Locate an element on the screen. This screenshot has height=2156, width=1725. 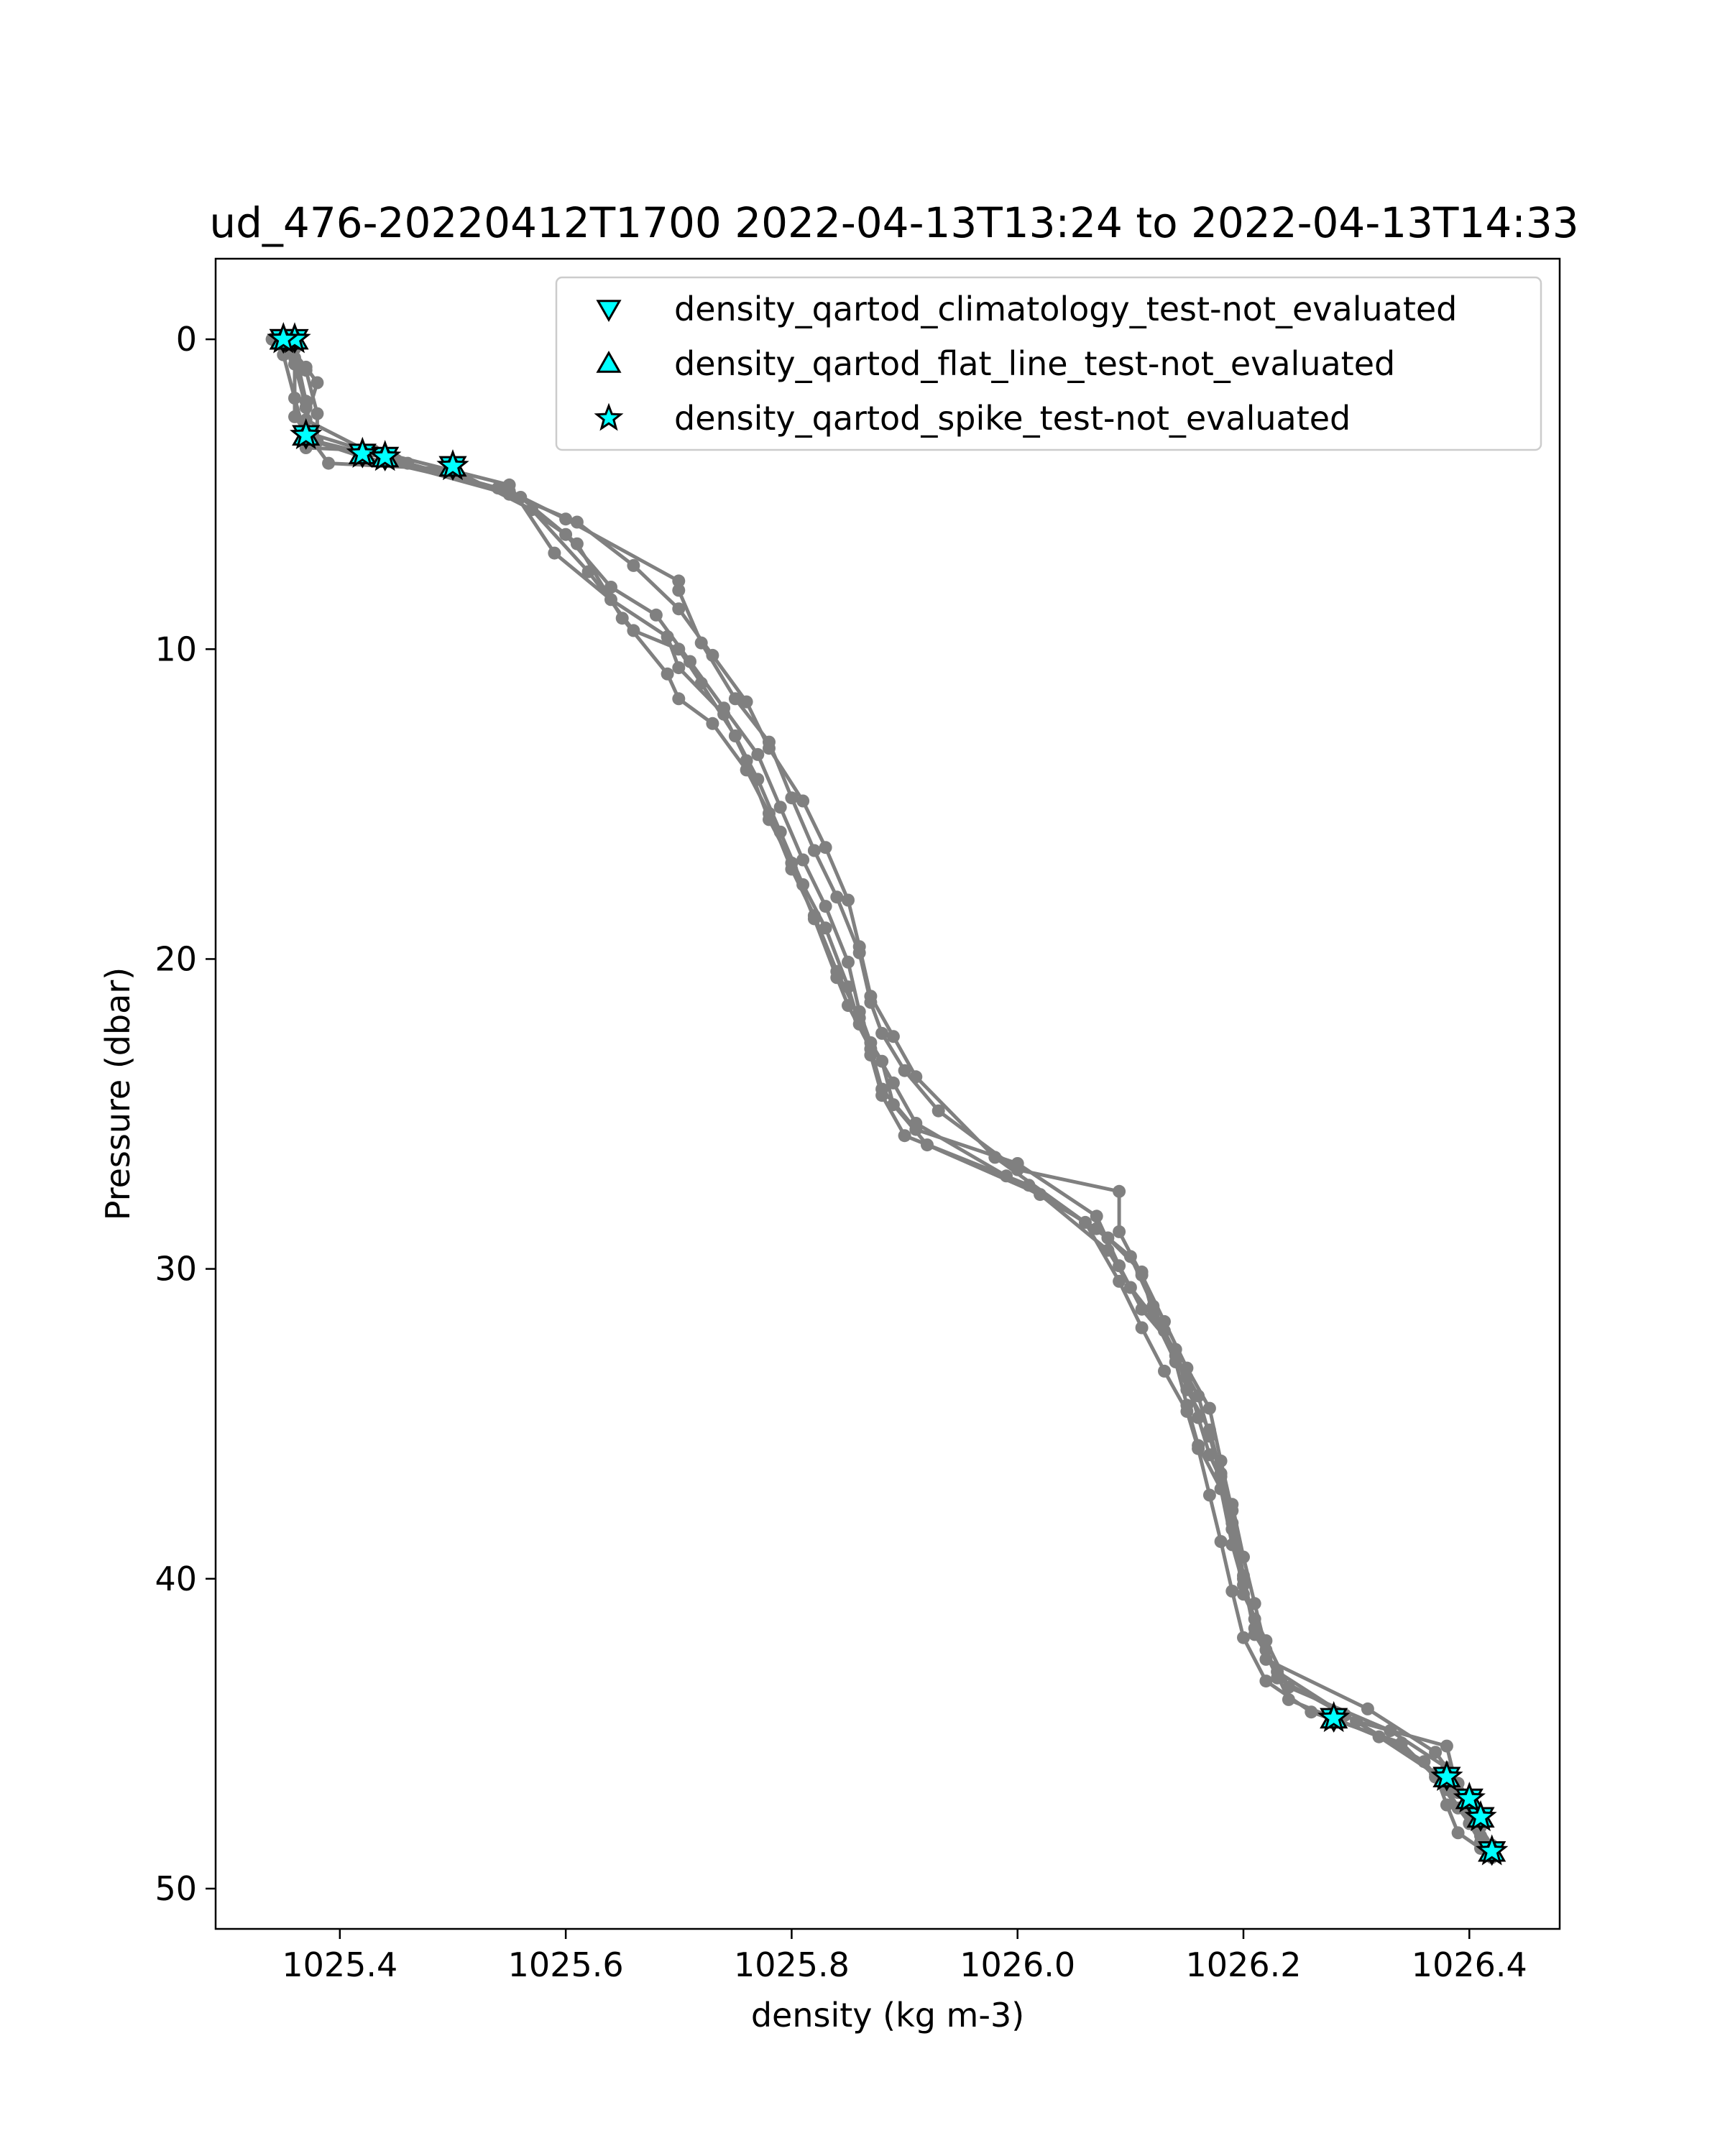
x-tick-label: 1025.4 is located at coordinates (339, 1965).